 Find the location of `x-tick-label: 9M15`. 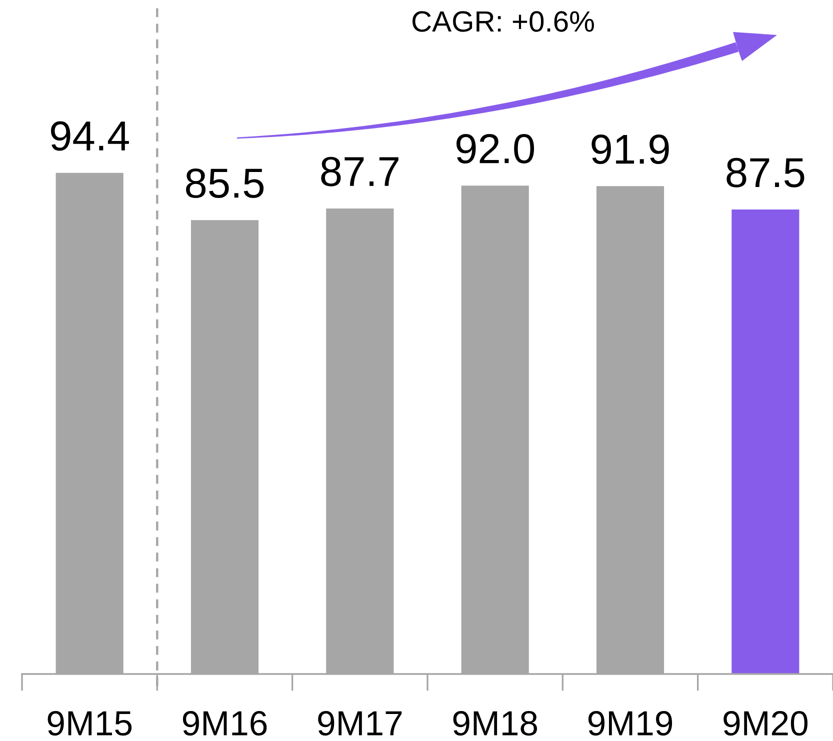

x-tick-label: 9M15 is located at coordinates (90, 723).